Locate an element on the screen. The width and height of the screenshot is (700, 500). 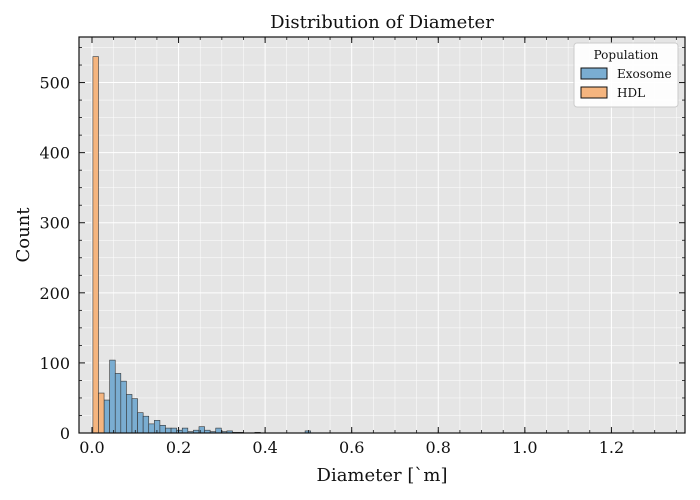
y-tick-label: 400 is located at coordinates (54, 153).